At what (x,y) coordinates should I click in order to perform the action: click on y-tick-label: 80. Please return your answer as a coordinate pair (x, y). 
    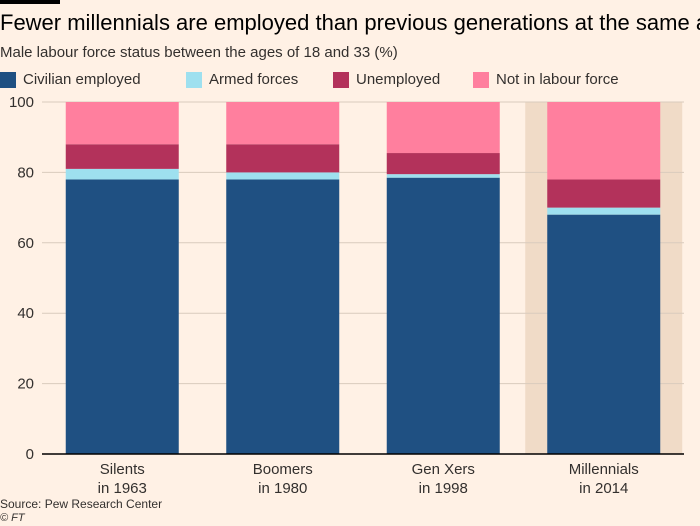
    Looking at the image, I should click on (25, 172).